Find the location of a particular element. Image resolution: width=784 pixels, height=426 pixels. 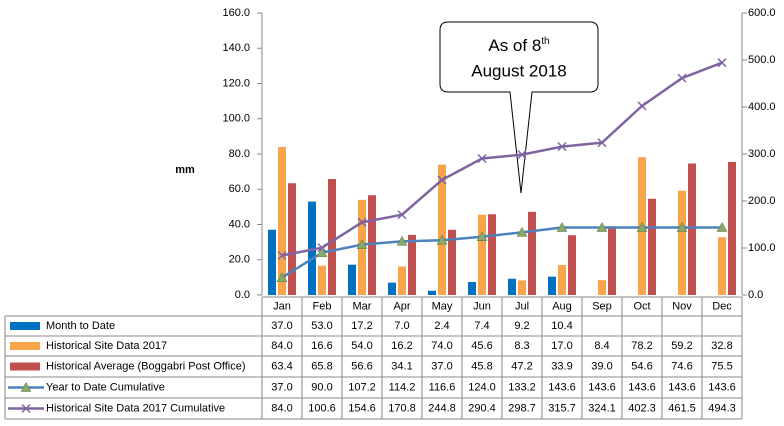

y2-tick-label: 0.0 is located at coordinates (755, 295).